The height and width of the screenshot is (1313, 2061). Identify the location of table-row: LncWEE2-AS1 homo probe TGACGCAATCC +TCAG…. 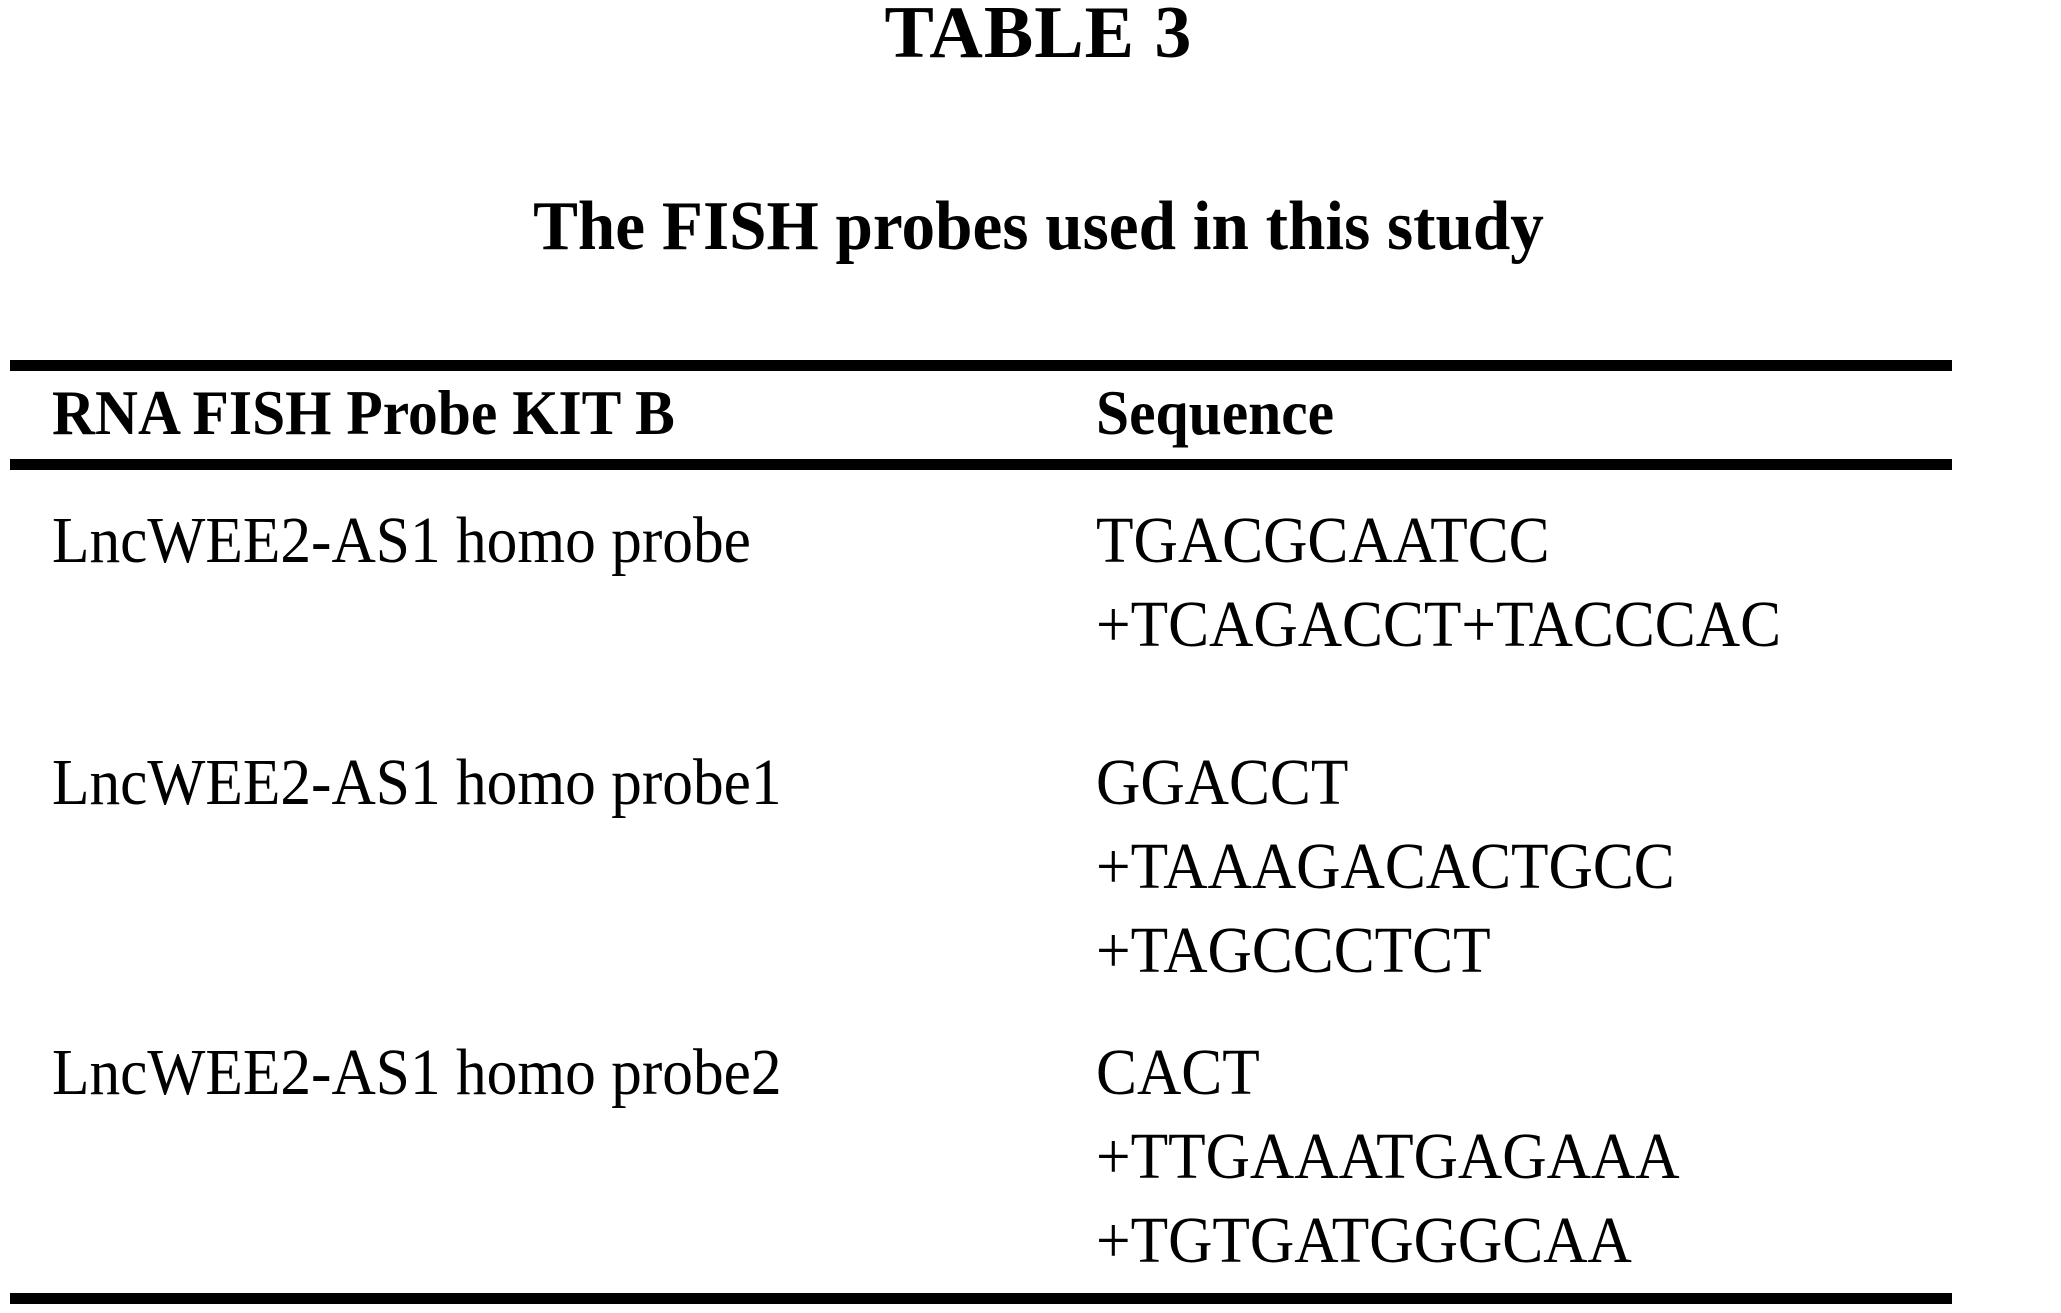
(1030, 583).